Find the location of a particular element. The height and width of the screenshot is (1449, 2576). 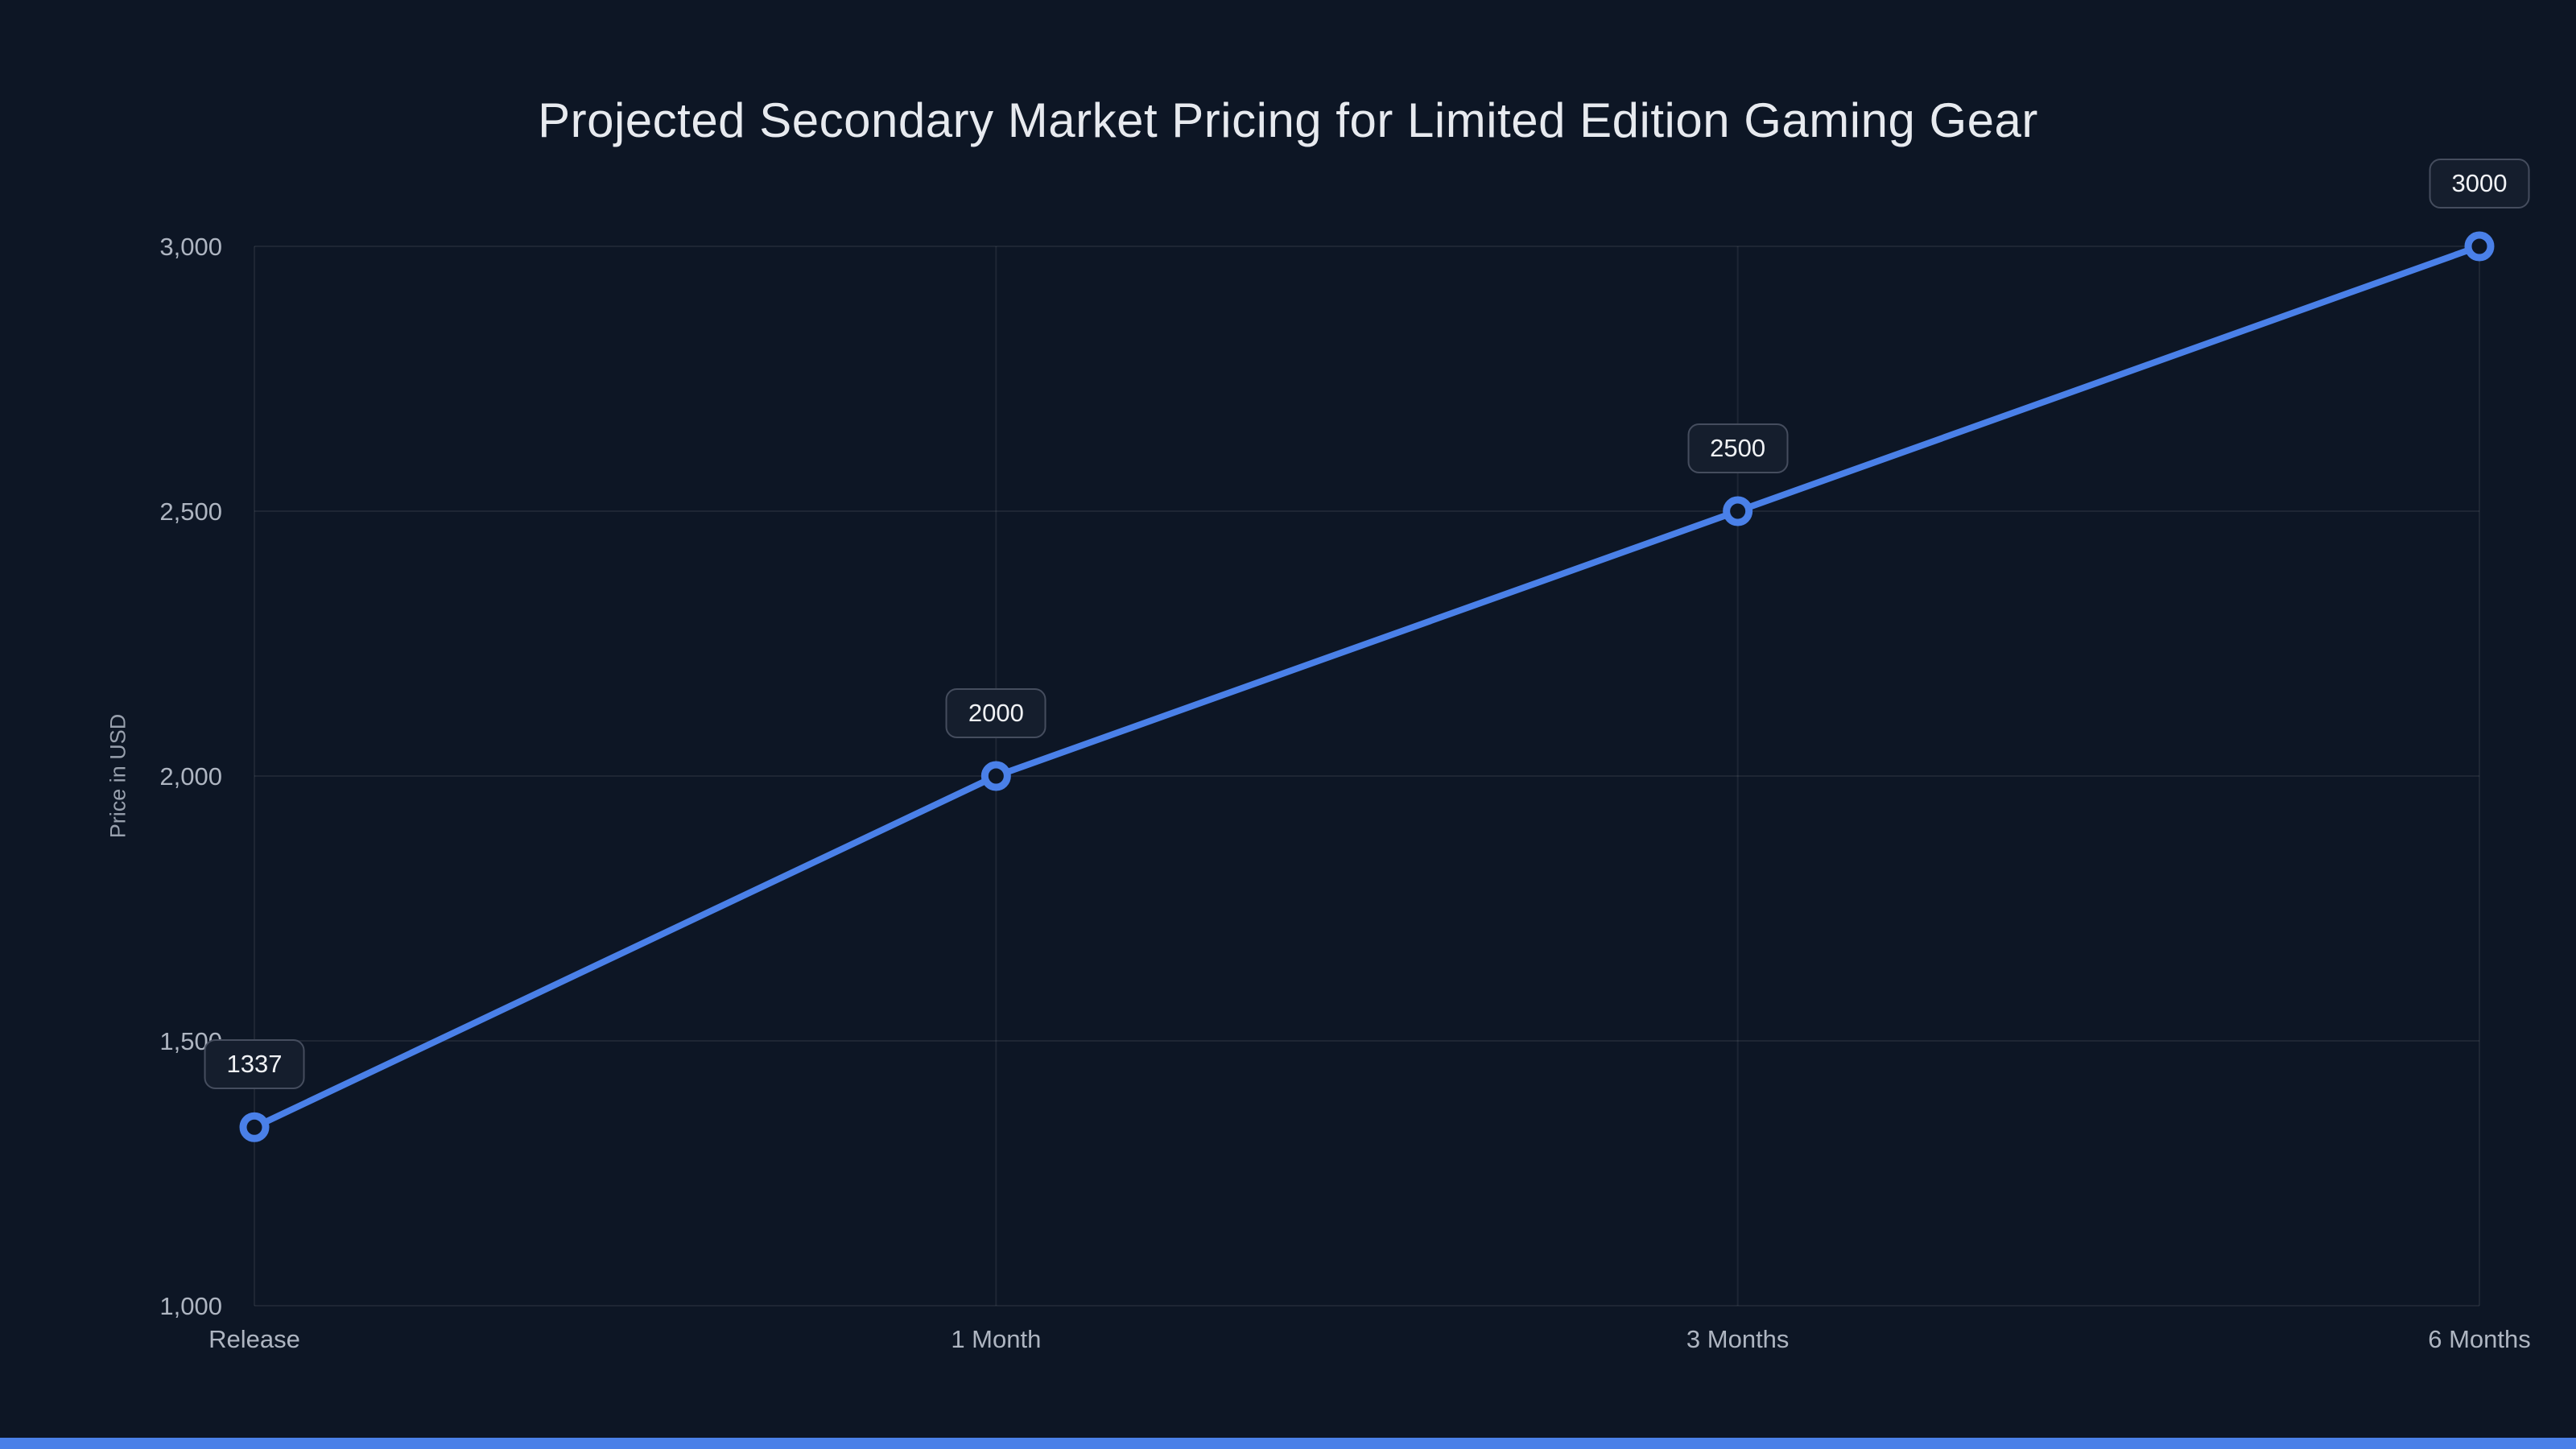

point-label-badge: 2500 is located at coordinates (1738, 448).